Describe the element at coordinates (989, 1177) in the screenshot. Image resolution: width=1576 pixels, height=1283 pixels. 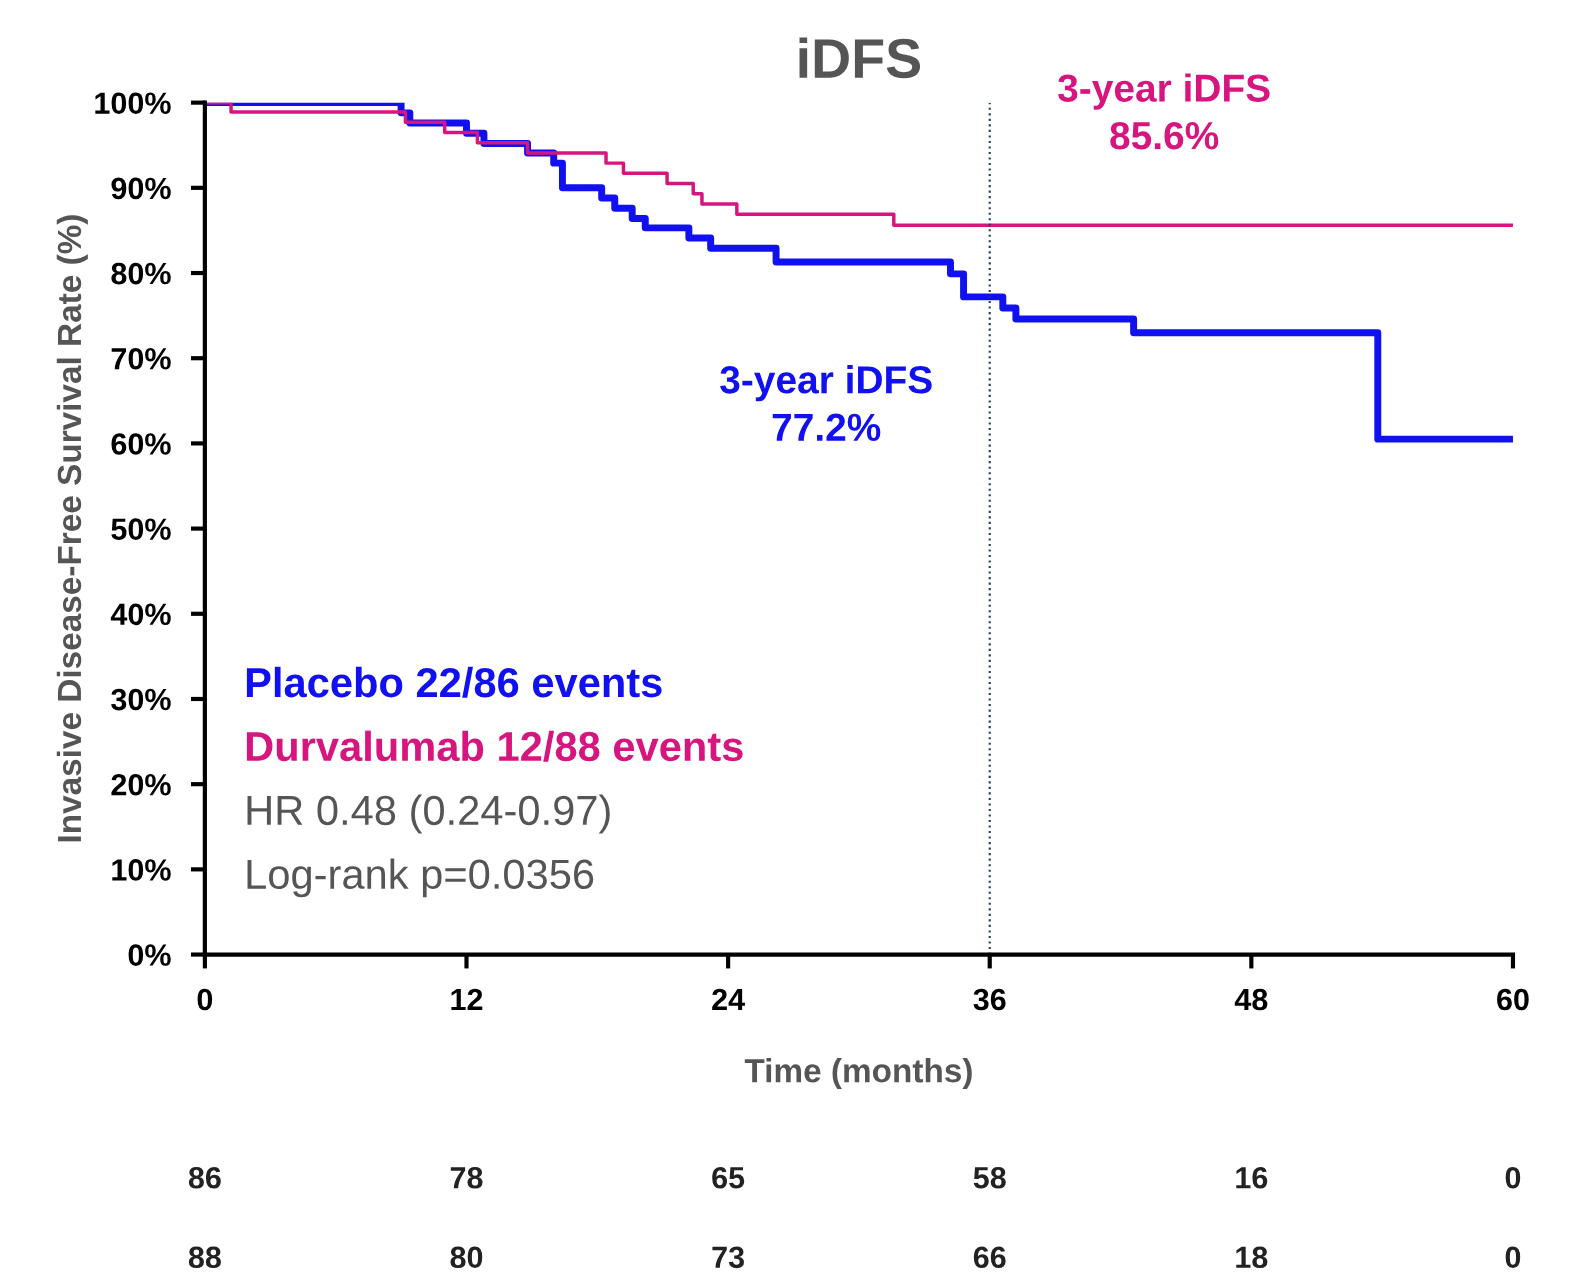
I see `text: 58` at that location.